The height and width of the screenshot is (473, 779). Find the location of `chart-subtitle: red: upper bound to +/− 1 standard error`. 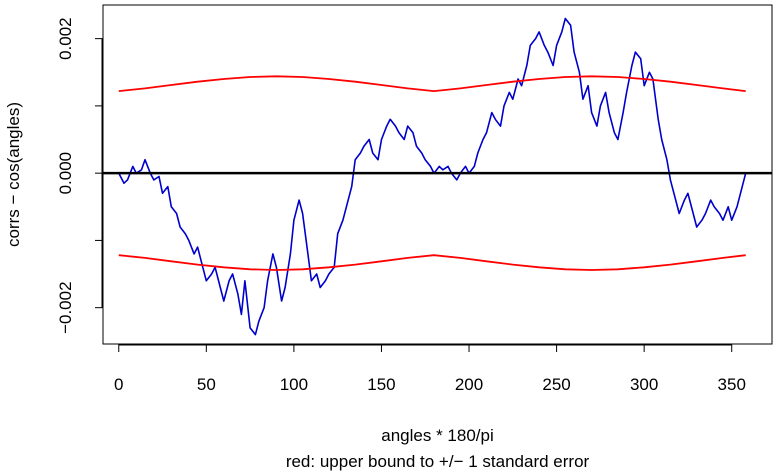

chart-subtitle: red: upper bound to +/− 1 standard error is located at coordinates (438, 461).